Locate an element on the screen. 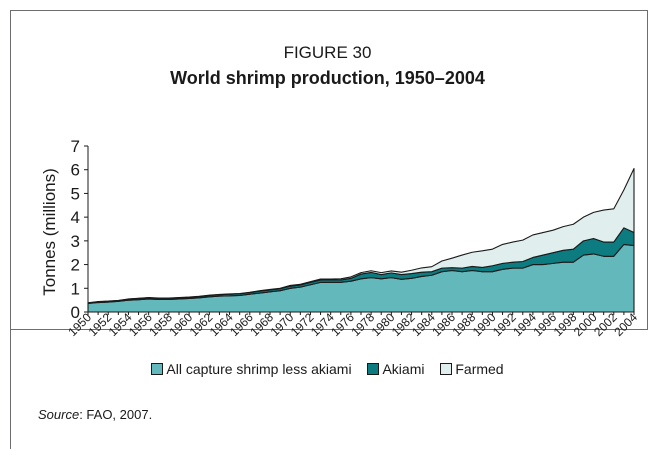 The image size is (655, 449). y-tick-label: 0 is located at coordinates (75, 312).